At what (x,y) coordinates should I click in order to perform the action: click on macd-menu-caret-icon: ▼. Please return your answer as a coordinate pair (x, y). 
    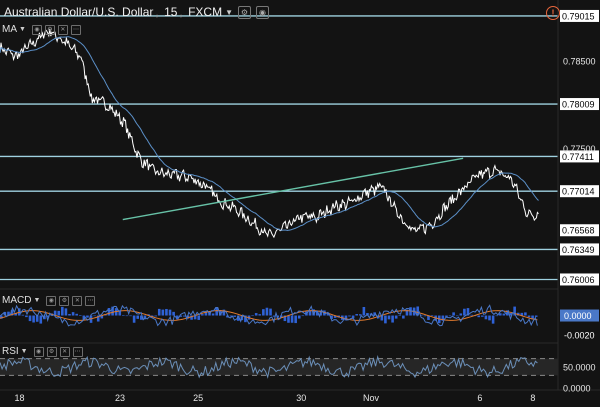
    Looking at the image, I should click on (37, 300).